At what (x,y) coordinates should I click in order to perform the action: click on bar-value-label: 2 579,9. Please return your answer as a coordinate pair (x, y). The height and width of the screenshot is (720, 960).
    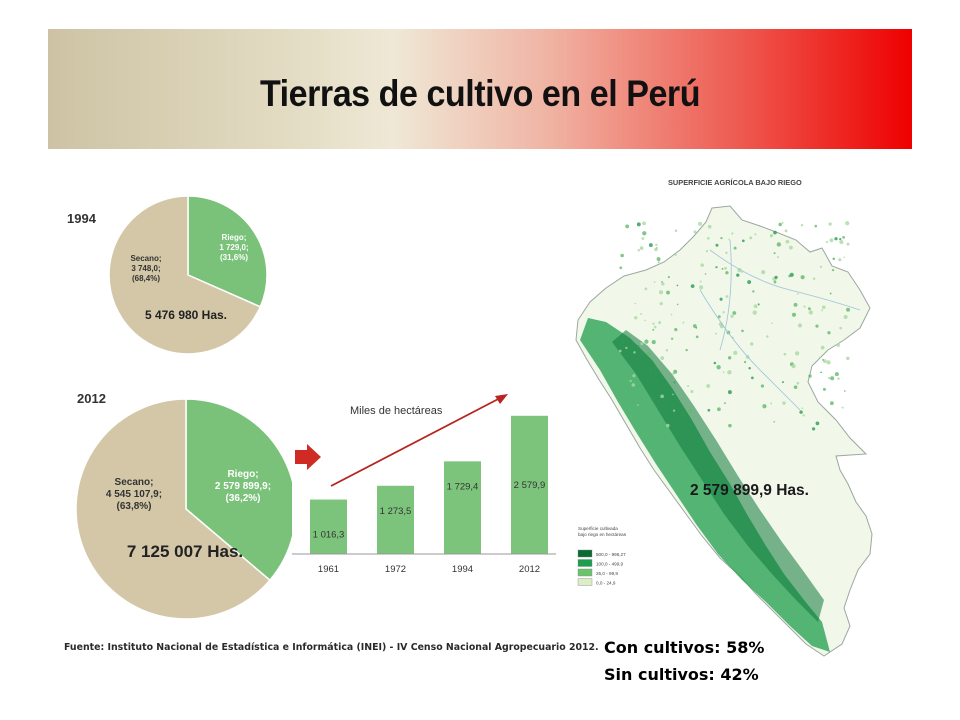
    Looking at the image, I should click on (530, 485).